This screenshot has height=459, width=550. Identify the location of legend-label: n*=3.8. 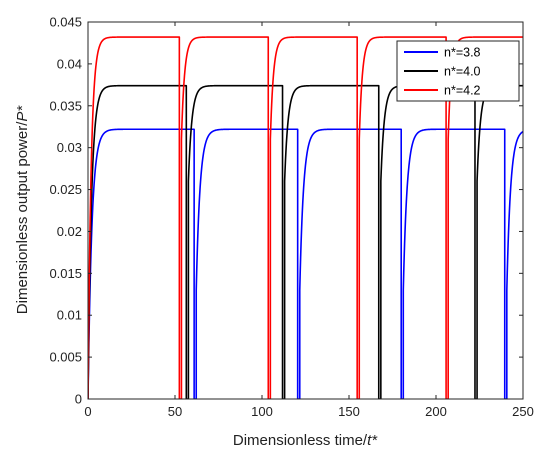
(462, 53).